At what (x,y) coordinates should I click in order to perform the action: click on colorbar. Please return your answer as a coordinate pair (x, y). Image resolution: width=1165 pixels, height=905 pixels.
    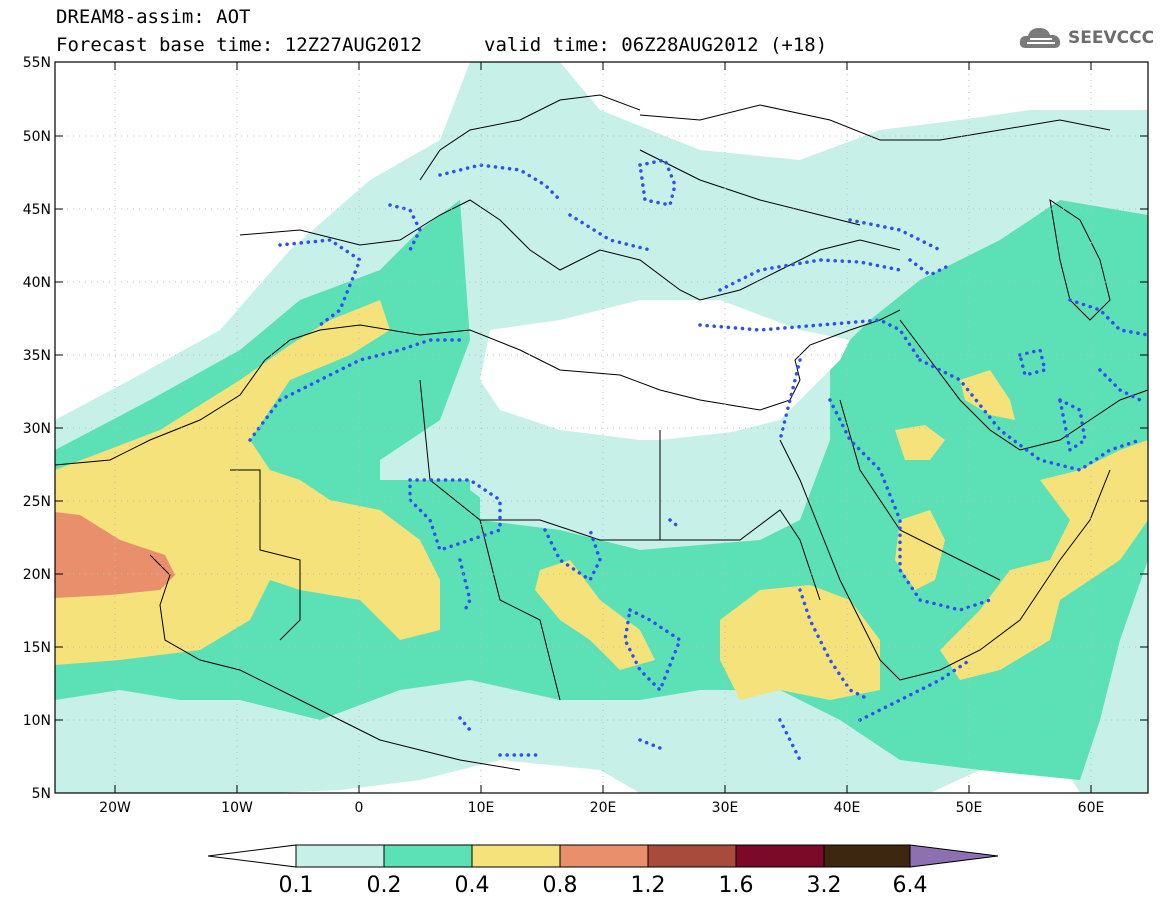
    Looking at the image, I should click on (603, 856).